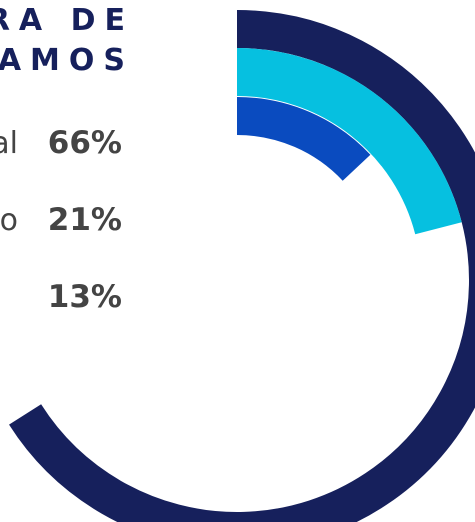 Image resolution: width=475 pixels, height=522 pixels. I want to click on category-label: al, so click(9, 143).